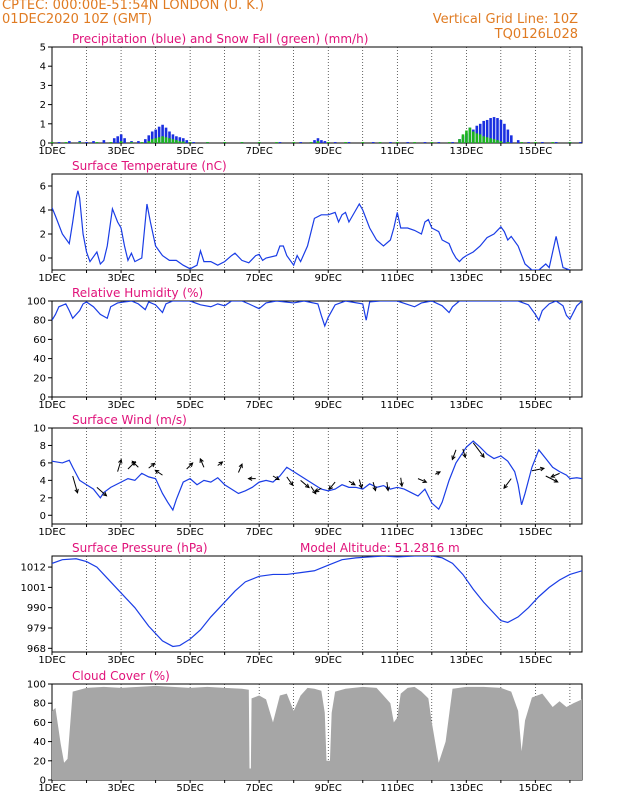 This screenshot has width=618, height=800. What do you see at coordinates (39, 340) in the screenshot?
I see `y-tick-label: 60` at bounding box center [39, 340].